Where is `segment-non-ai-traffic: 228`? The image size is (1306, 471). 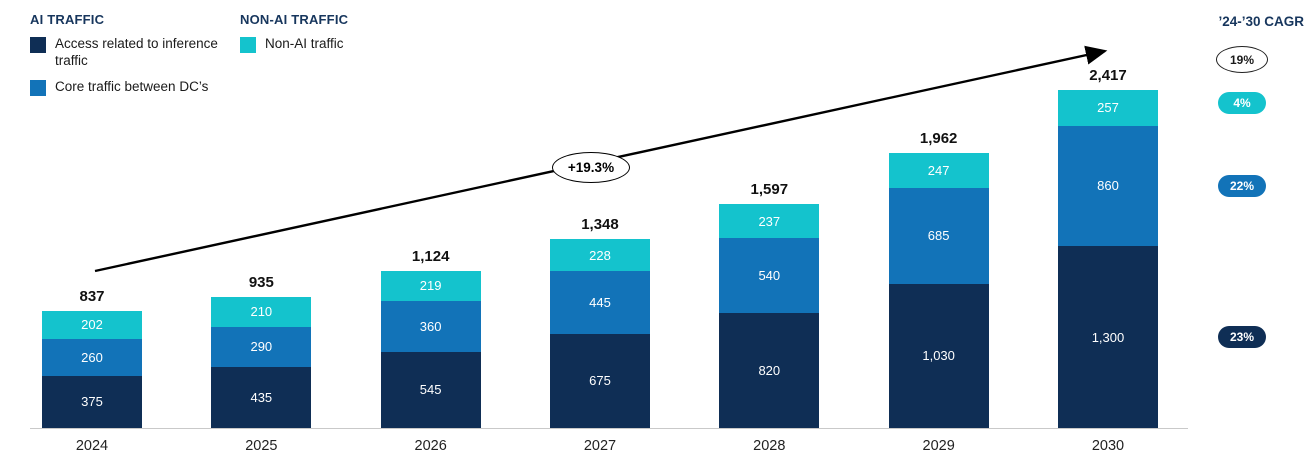 segment-non-ai-traffic: 228 is located at coordinates (599, 255).